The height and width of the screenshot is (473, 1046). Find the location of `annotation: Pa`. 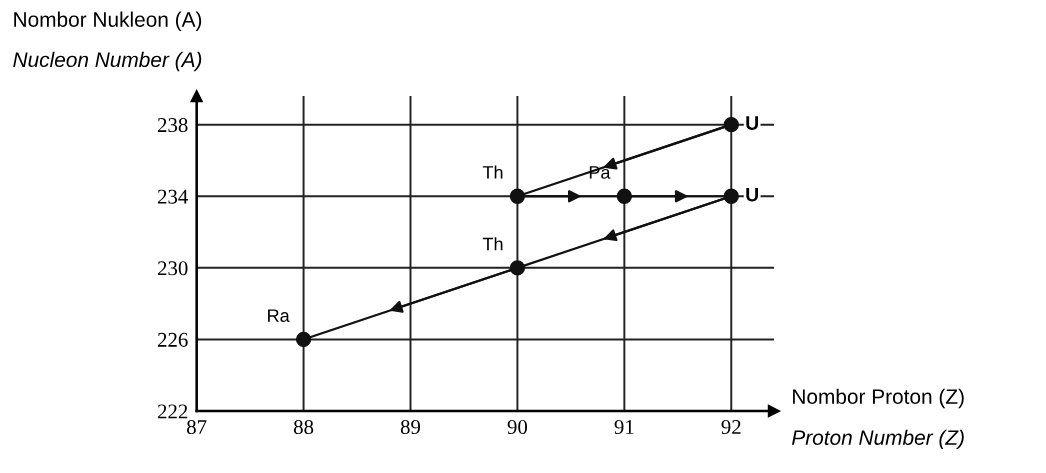

annotation: Pa is located at coordinates (600, 172).